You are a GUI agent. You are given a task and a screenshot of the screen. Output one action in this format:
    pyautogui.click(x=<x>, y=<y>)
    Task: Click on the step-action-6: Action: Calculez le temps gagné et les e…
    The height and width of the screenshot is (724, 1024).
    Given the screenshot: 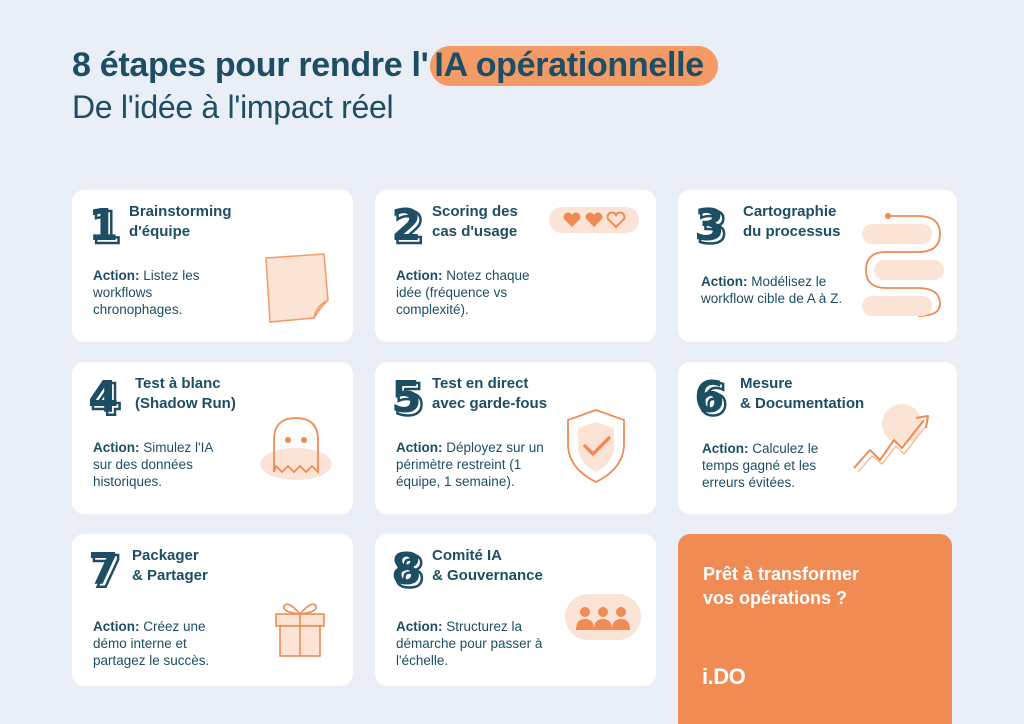 What is the action you would take?
    pyautogui.click(x=760, y=465)
    